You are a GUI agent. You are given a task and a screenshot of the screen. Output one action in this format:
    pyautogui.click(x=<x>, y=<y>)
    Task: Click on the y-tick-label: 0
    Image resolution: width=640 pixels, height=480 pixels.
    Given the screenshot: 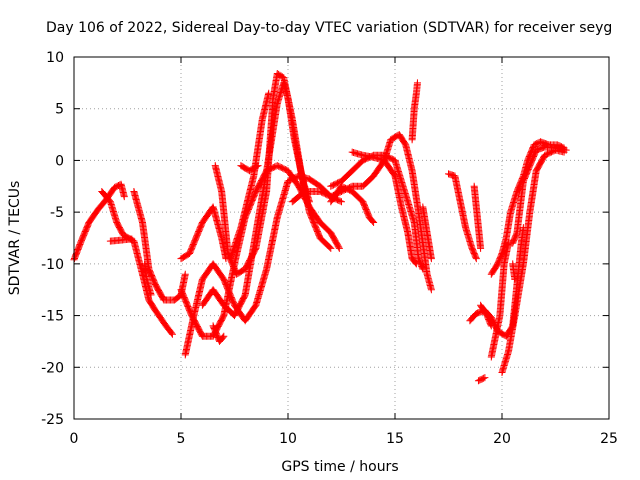 What is the action you would take?
    pyautogui.click(x=59, y=161)
    